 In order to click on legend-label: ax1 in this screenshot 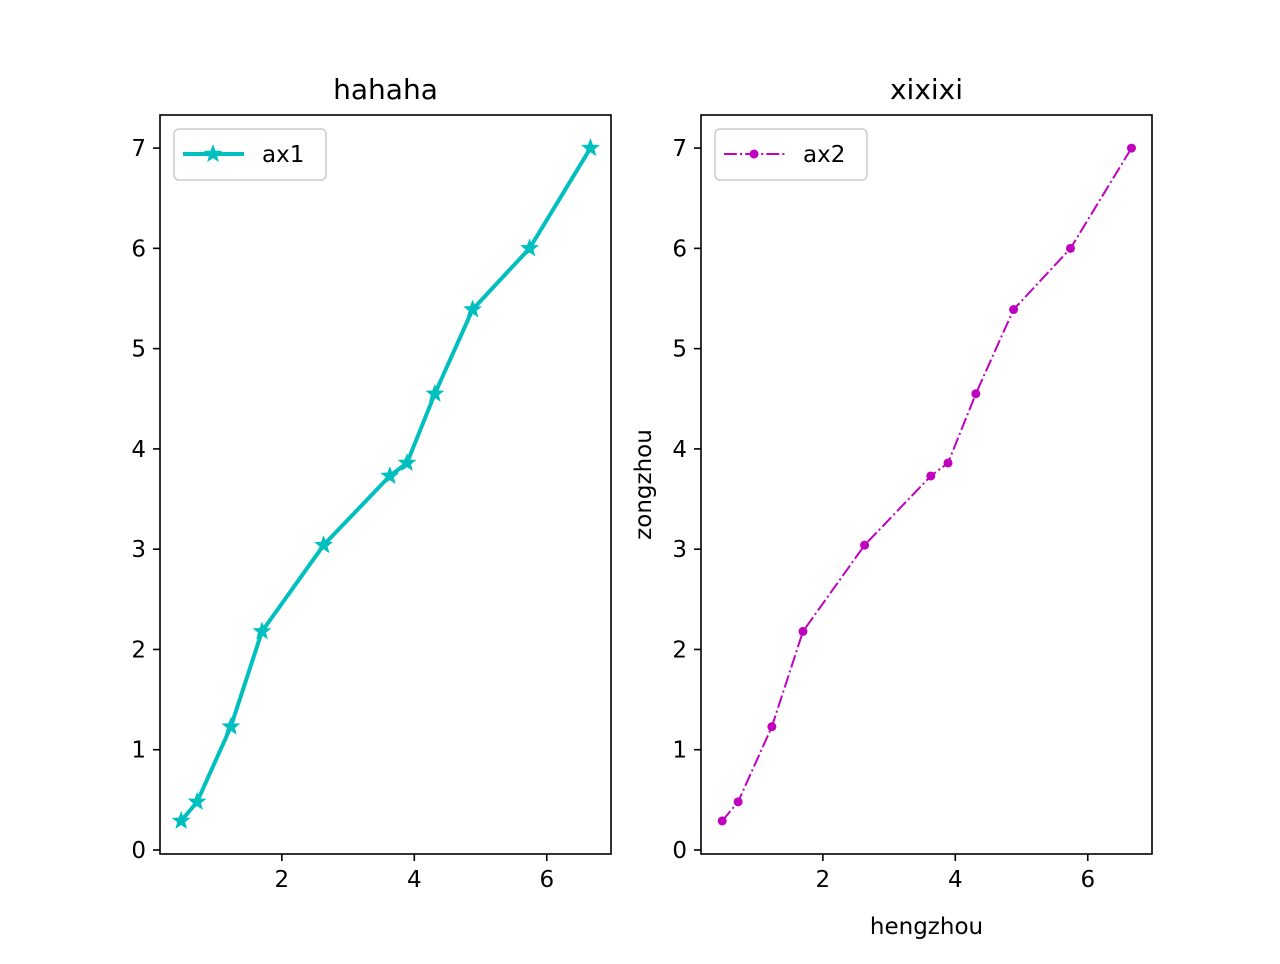, I will do `click(283, 155)`.